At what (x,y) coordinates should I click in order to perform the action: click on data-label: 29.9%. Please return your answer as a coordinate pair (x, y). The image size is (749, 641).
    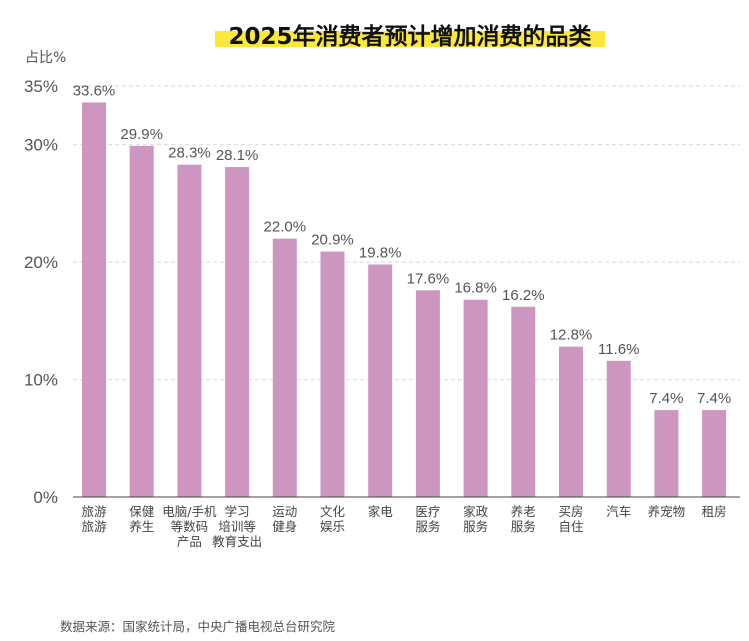
    Looking at the image, I should click on (141, 134).